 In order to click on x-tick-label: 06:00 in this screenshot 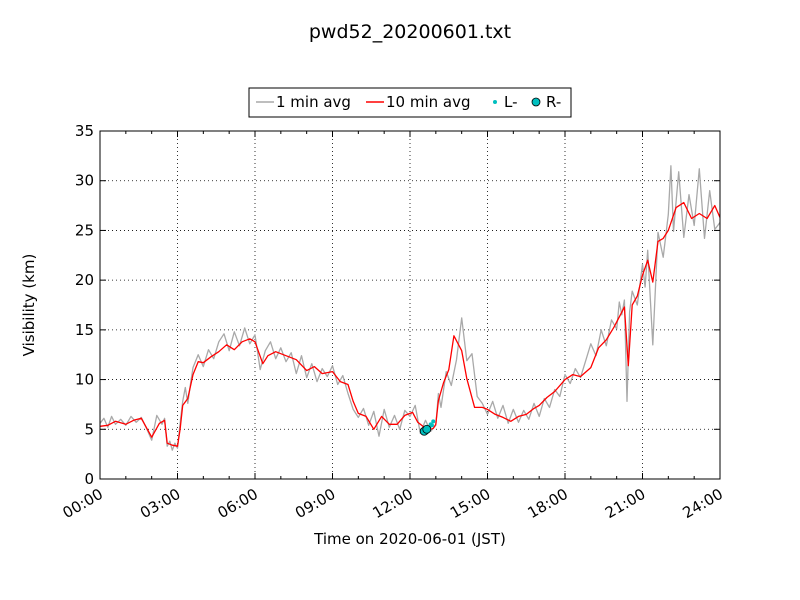, I will do `click(238, 503)`.